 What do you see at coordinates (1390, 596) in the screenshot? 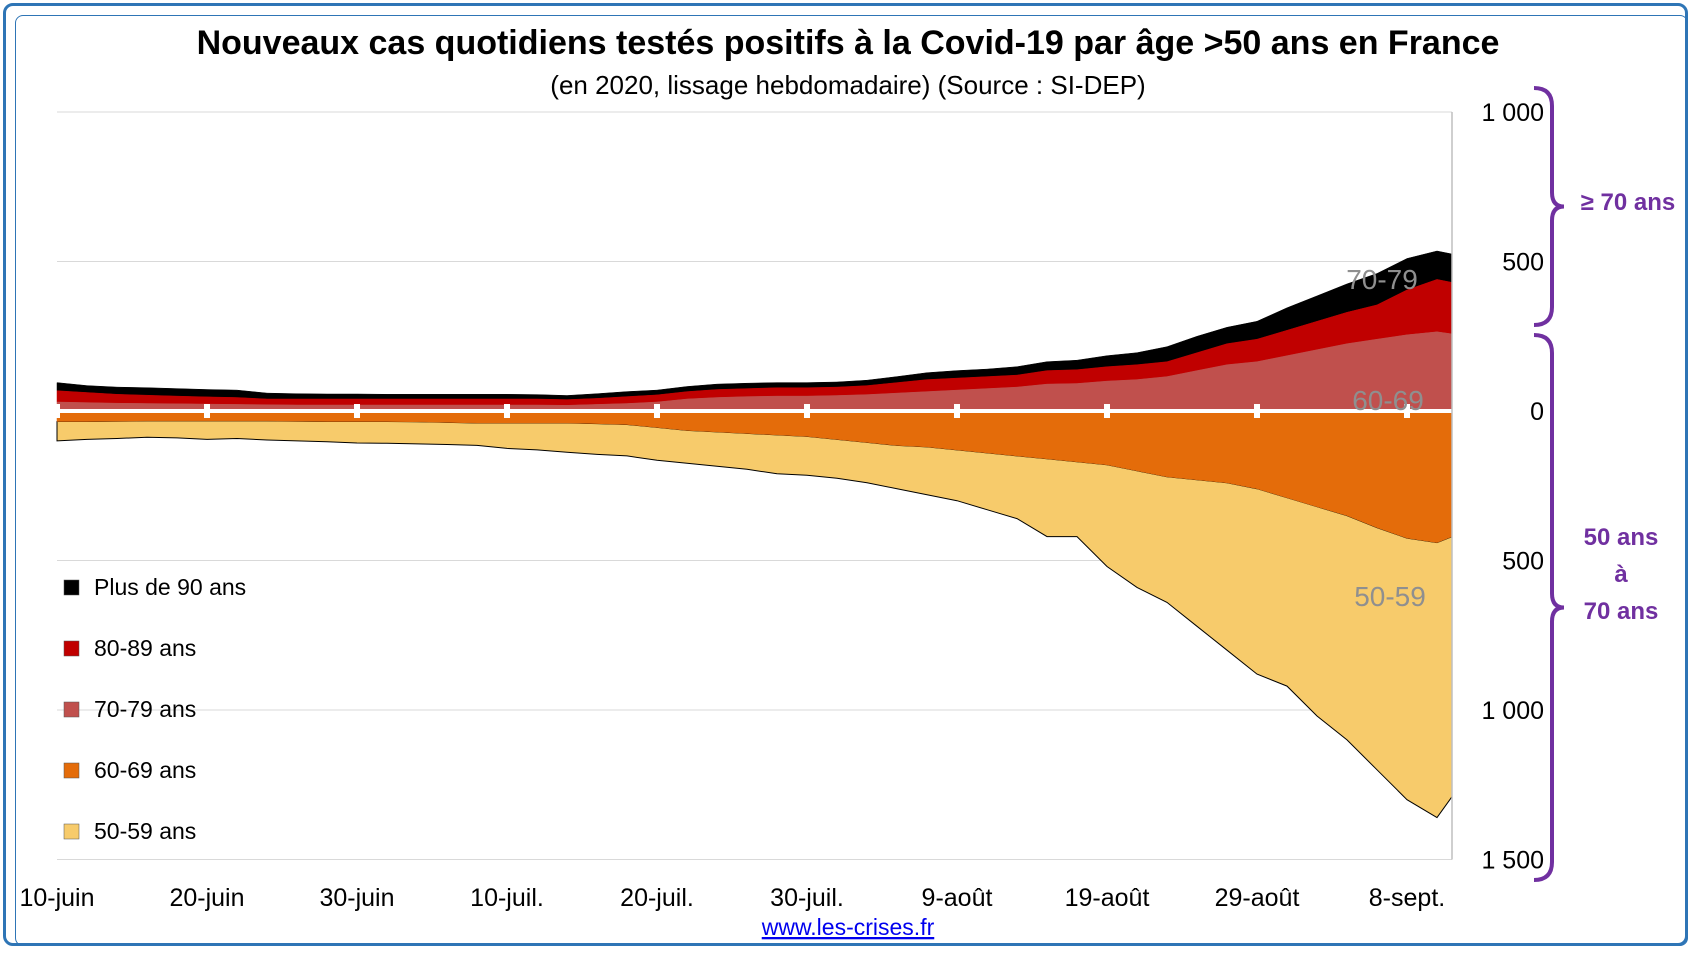
I see `annotation-2: 50-59` at bounding box center [1390, 596].